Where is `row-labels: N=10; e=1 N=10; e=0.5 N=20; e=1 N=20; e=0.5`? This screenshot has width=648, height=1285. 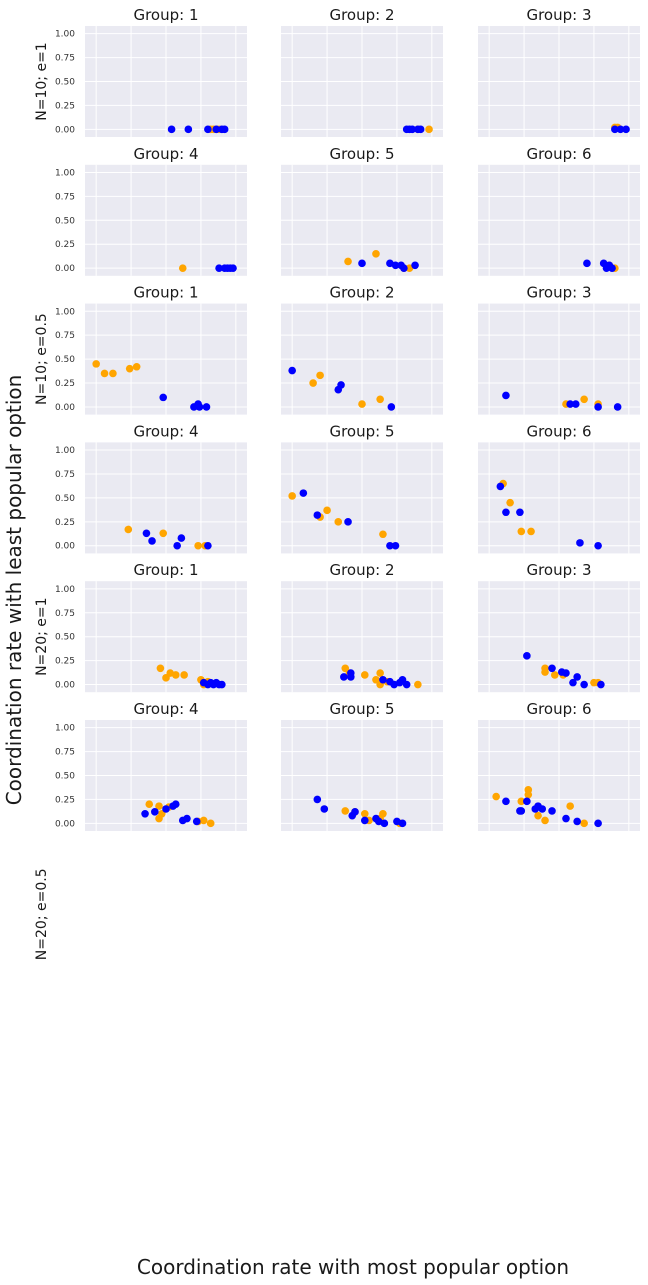 row-labels: N=10; e=1 N=10; e=0.5 N=20; e=1 N=20; e=0.5 is located at coordinates (42, 501).